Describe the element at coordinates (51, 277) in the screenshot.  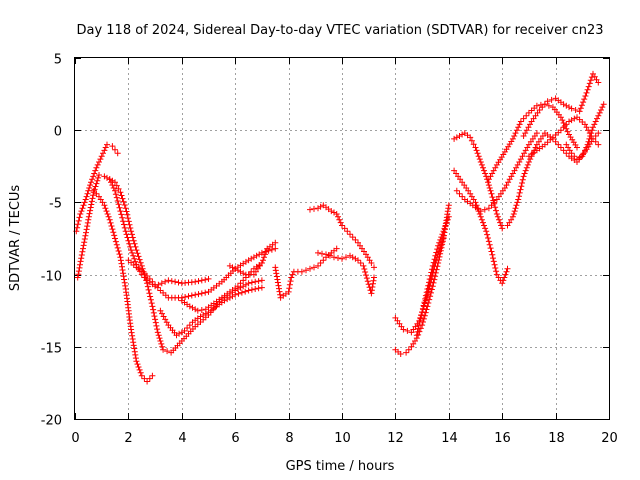
I see `y-tick-label: -10` at that location.